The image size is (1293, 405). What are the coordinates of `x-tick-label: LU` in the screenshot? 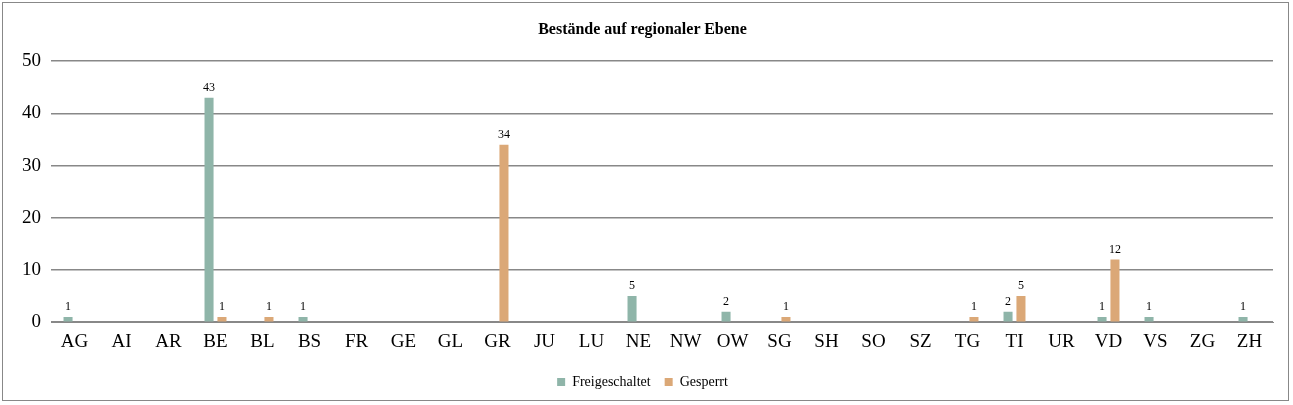 It's located at (591, 340).